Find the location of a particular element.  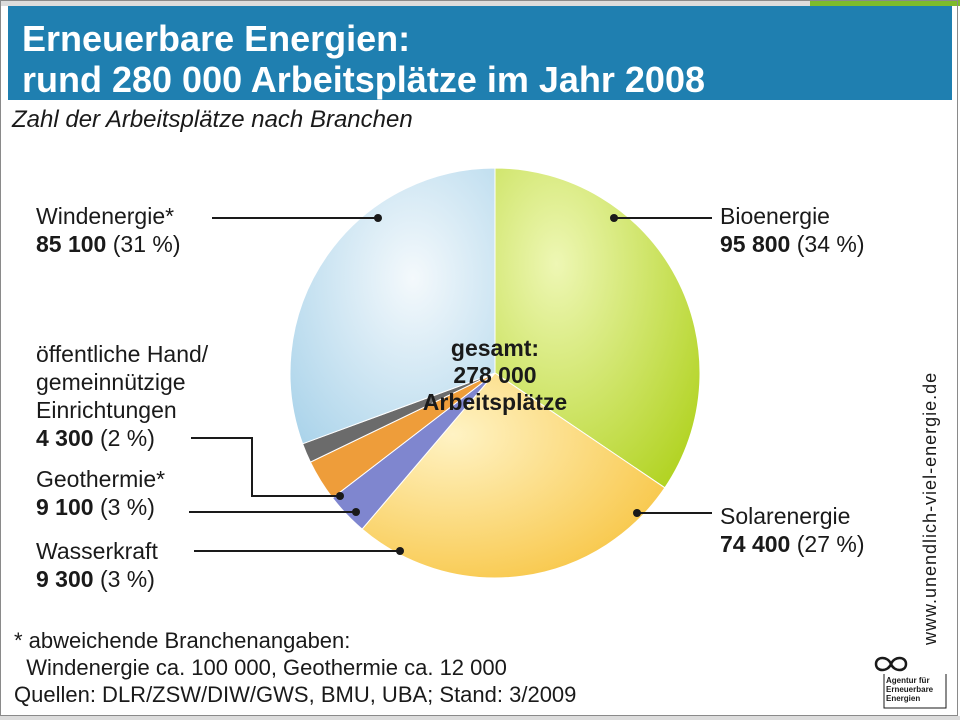

label-bio: Bioenergie 95 800 (34 %) is located at coordinates (792, 230).